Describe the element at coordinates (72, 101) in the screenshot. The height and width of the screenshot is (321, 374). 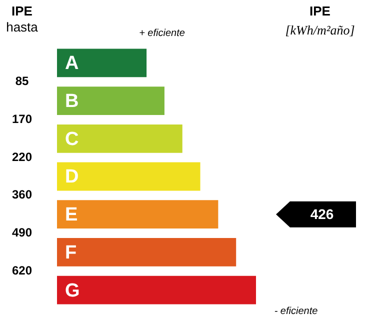
I see `y-tick-label: B` at that location.